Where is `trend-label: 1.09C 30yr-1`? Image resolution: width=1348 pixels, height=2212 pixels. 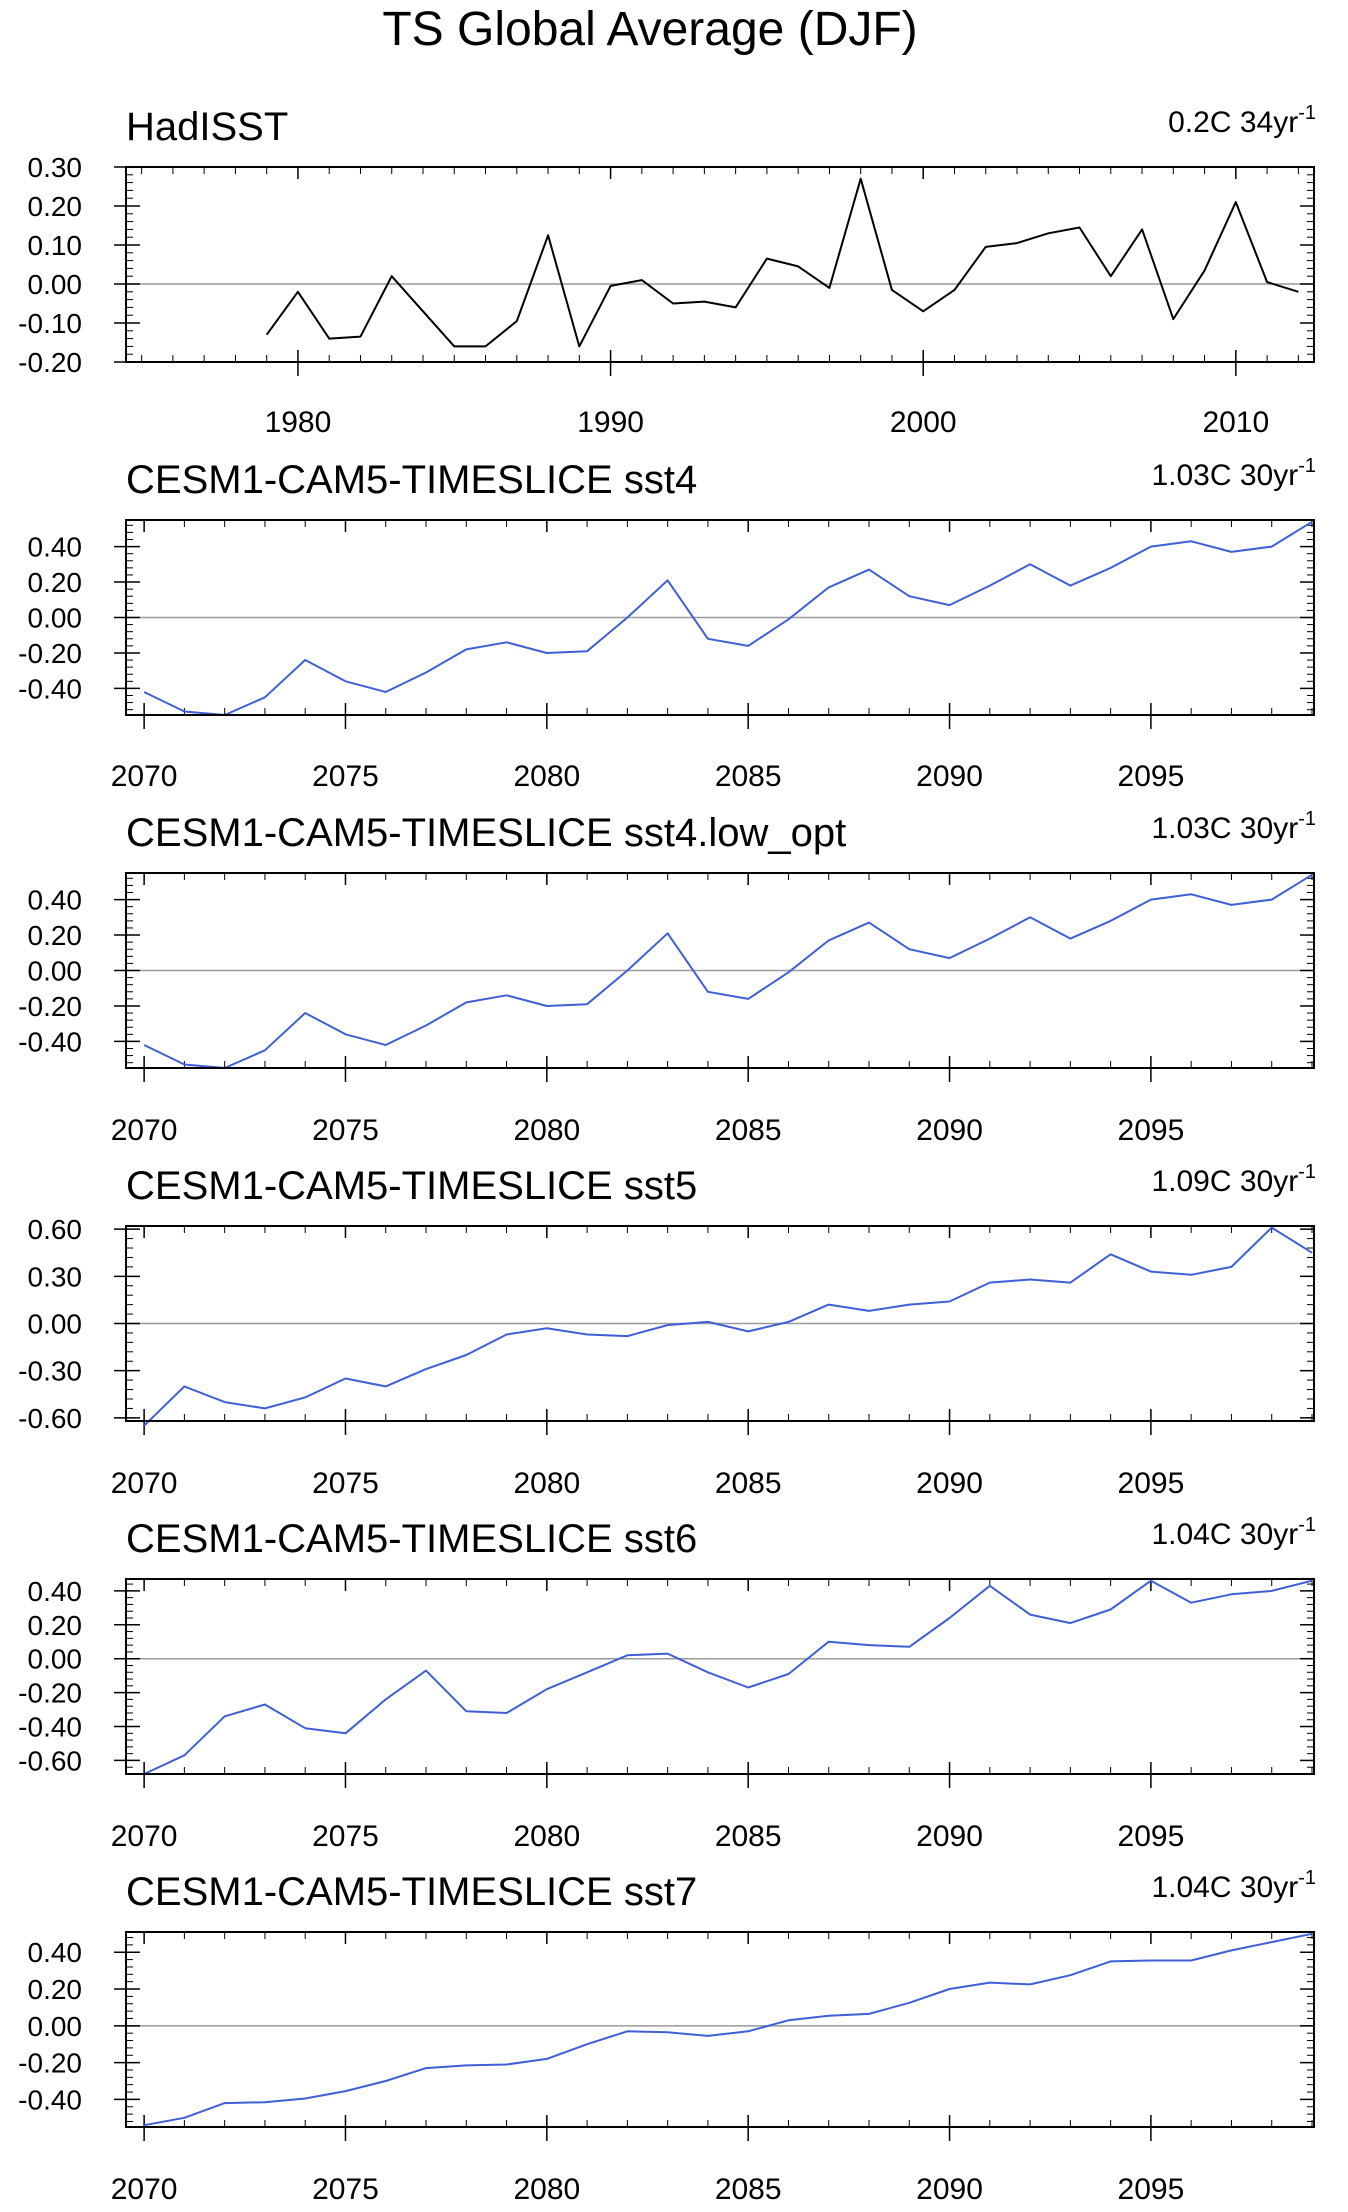 trend-label: 1.09C 30yr-1 is located at coordinates (1233, 1179).